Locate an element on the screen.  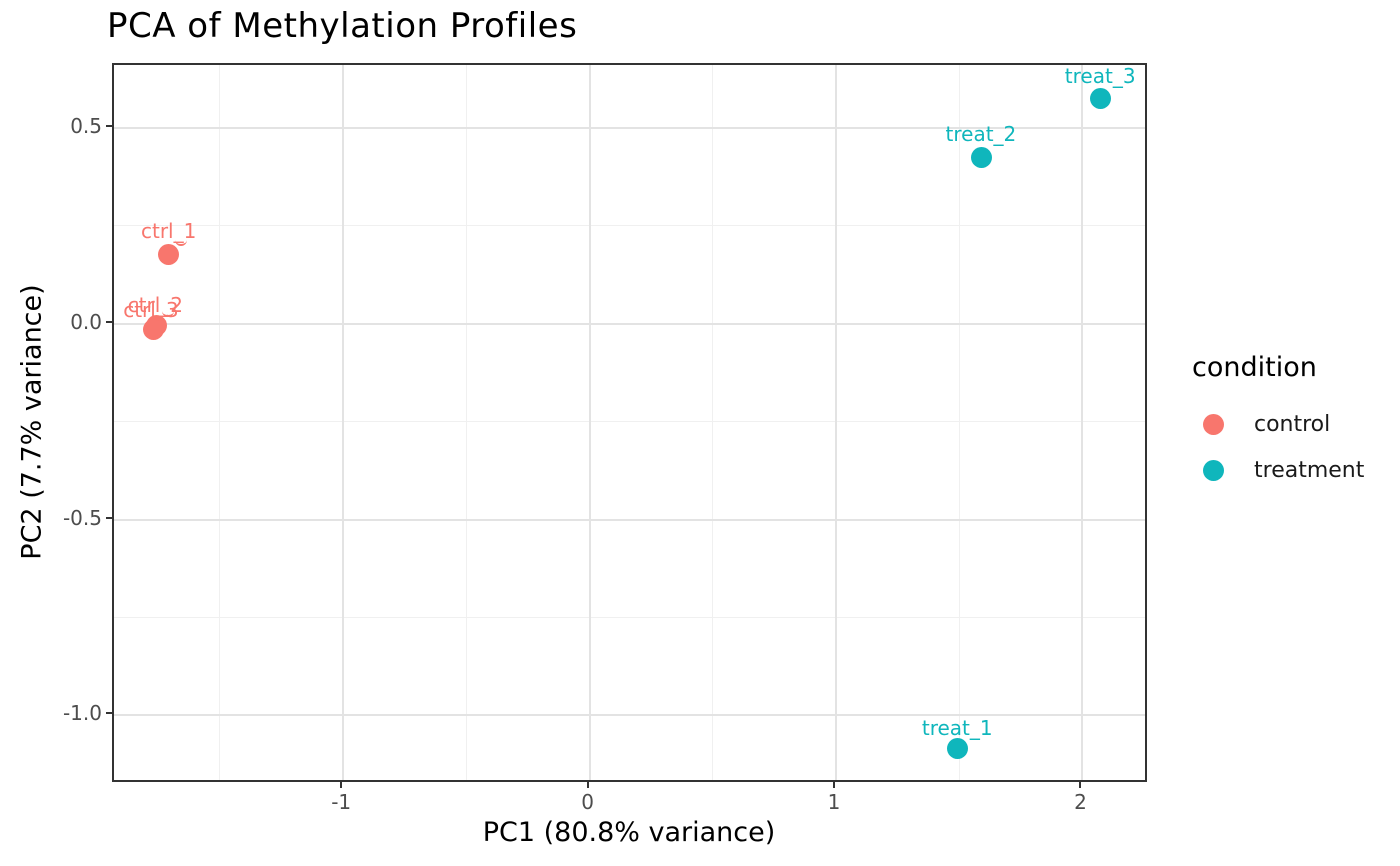
point-label-treat_1: treat_1 is located at coordinates (957, 727).